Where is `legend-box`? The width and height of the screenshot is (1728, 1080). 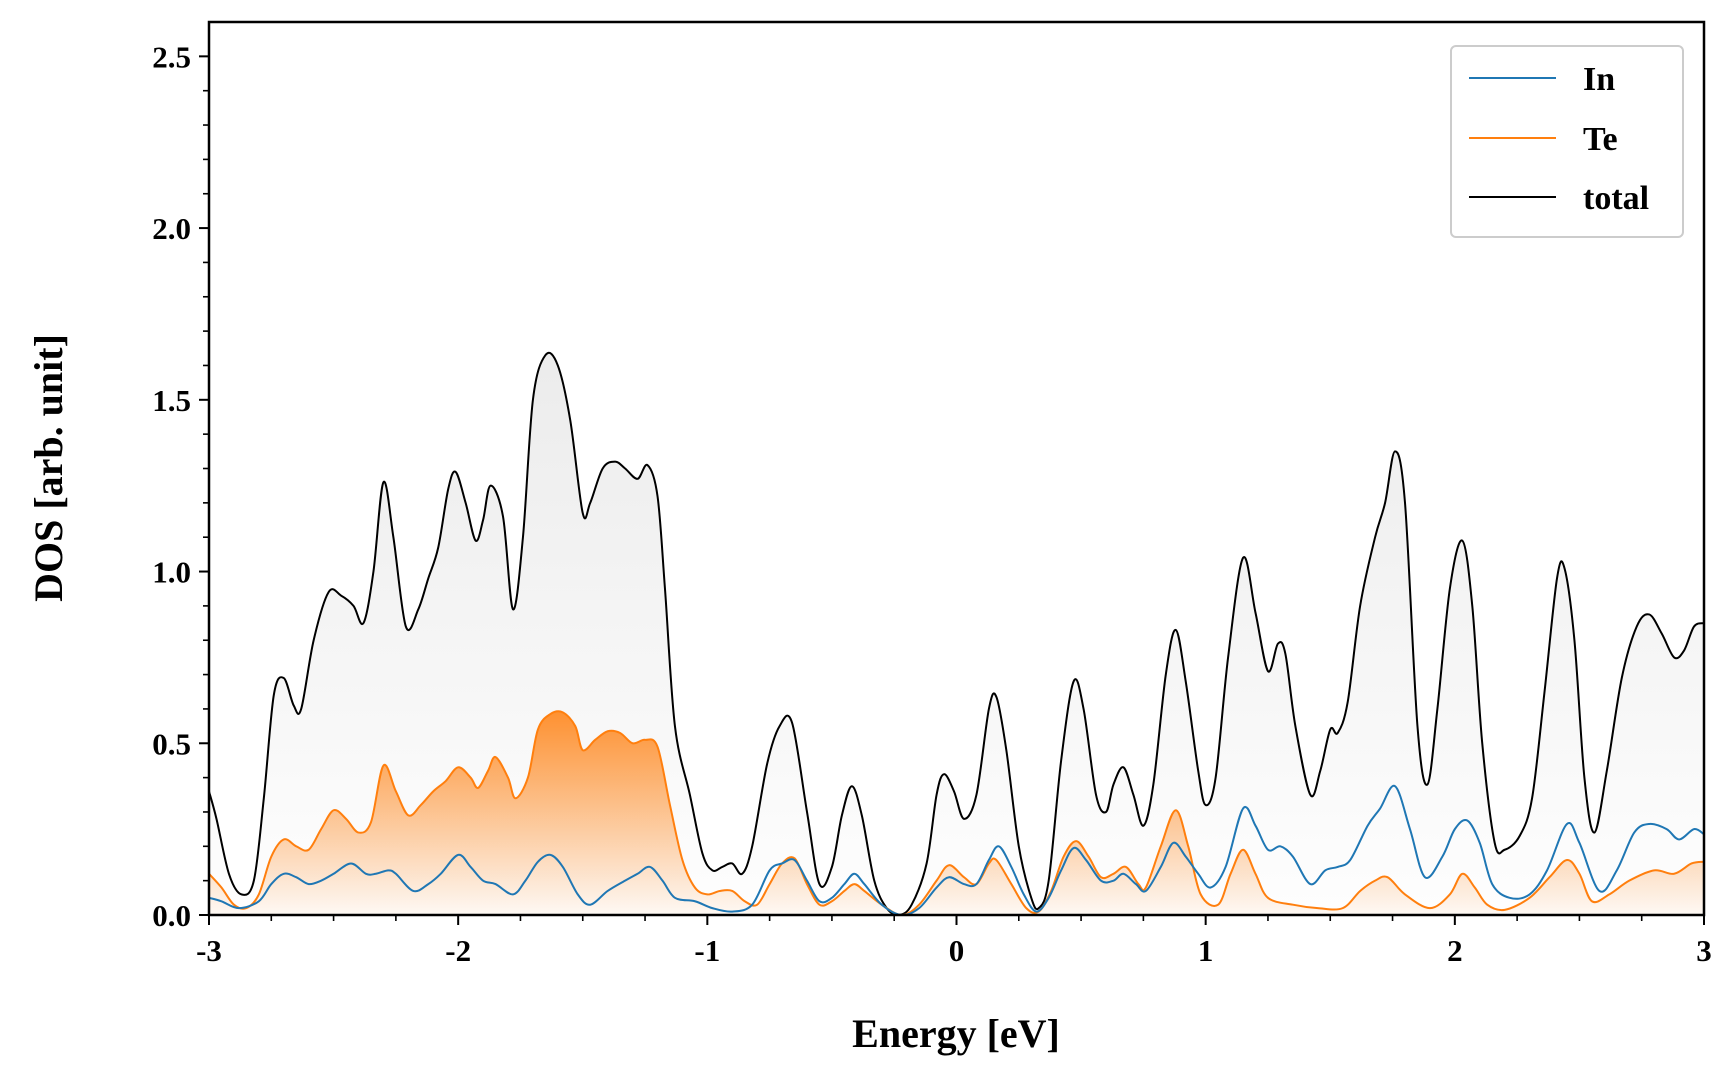 legend-box is located at coordinates (1567, 141).